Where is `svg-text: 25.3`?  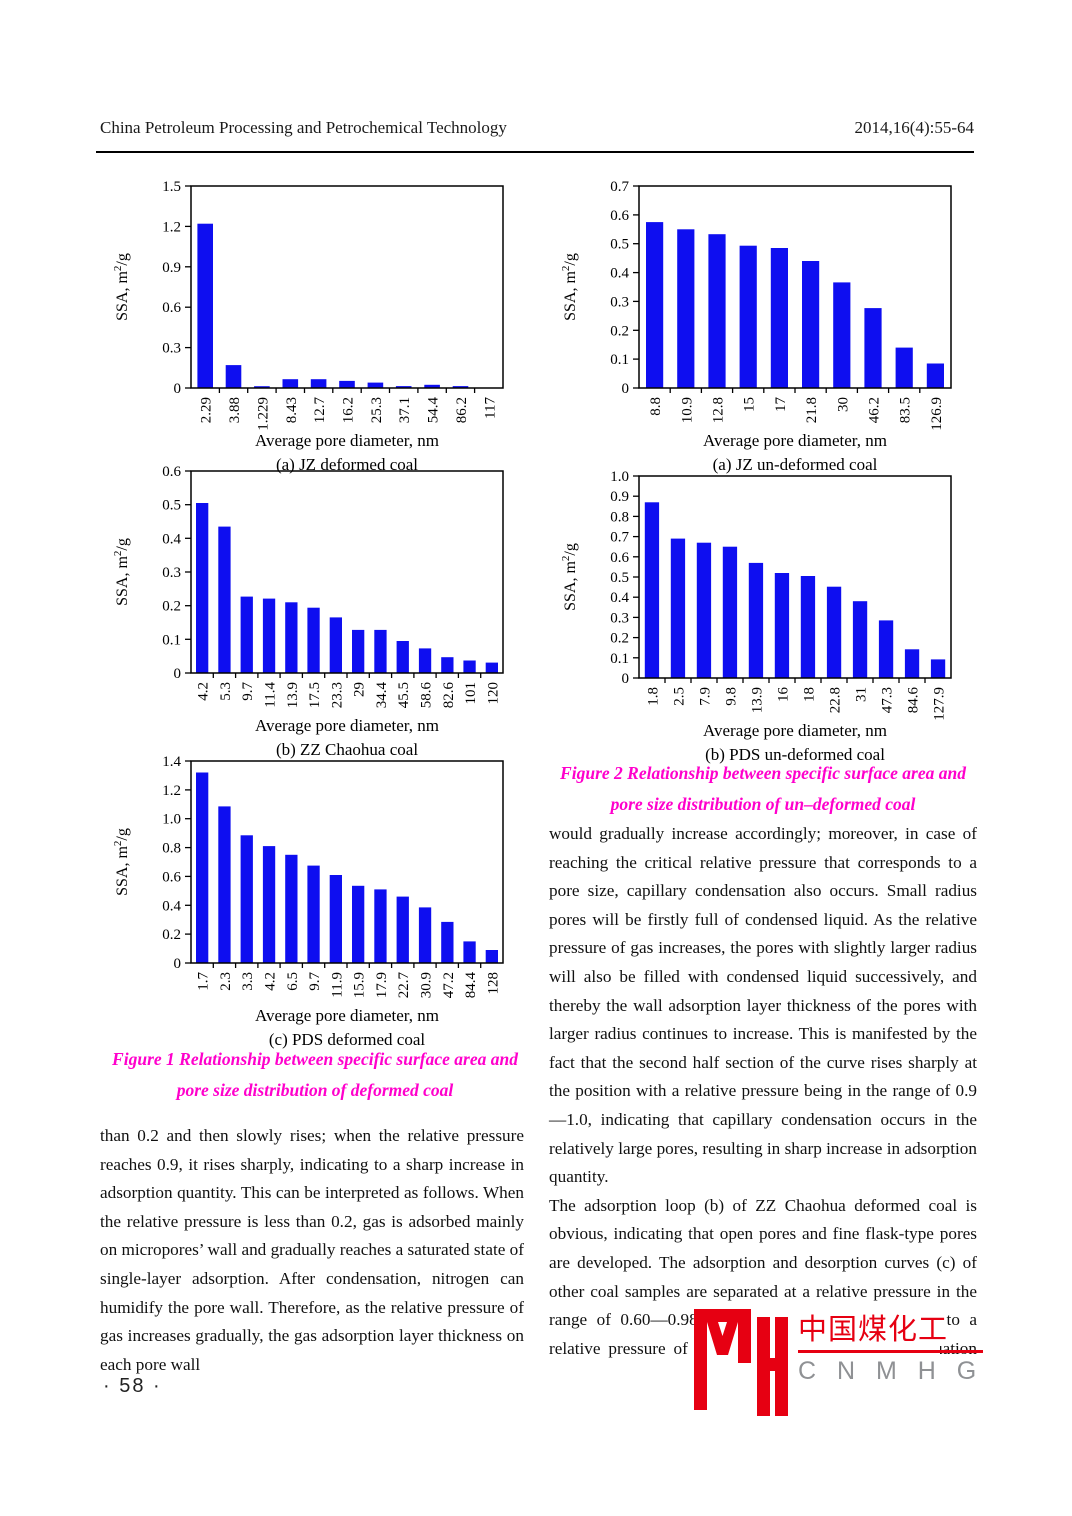
svg-text: 25.3 is located at coordinates (377, 410).